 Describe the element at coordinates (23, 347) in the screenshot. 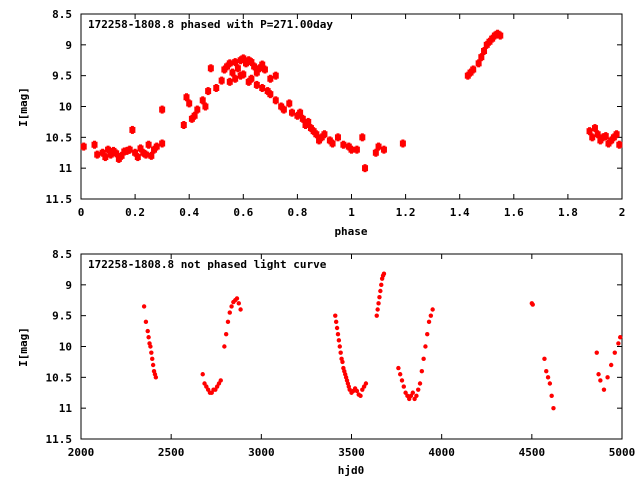

I see `y-axis-label: I[mag]` at that location.